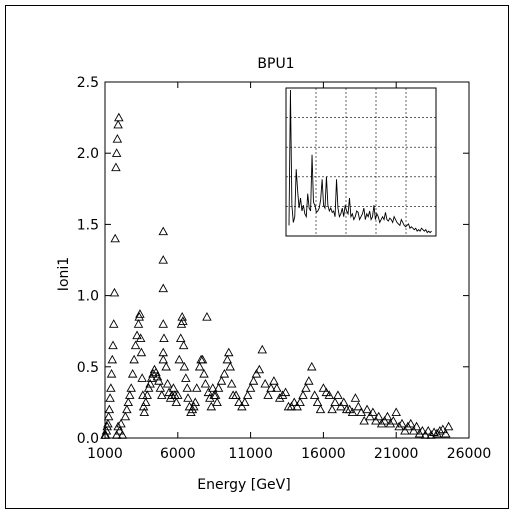 Image resolution: width=516 pixels, height=516 pixels. What do you see at coordinates (88, 297) in the screenshot?
I see `y-tick-label: 1.0` at bounding box center [88, 297].